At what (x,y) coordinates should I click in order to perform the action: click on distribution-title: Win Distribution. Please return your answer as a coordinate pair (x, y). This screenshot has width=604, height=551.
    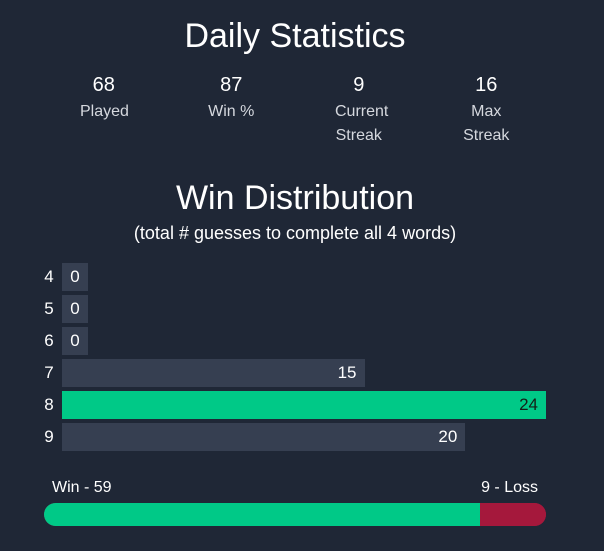
    Looking at the image, I should click on (295, 198).